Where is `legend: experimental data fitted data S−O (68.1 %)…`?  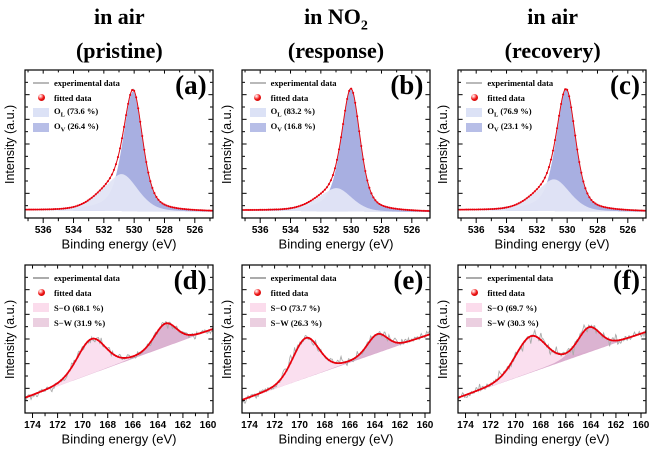 legend: experimental data fitted data S−O (68.1 %)… is located at coordinates (76, 300).